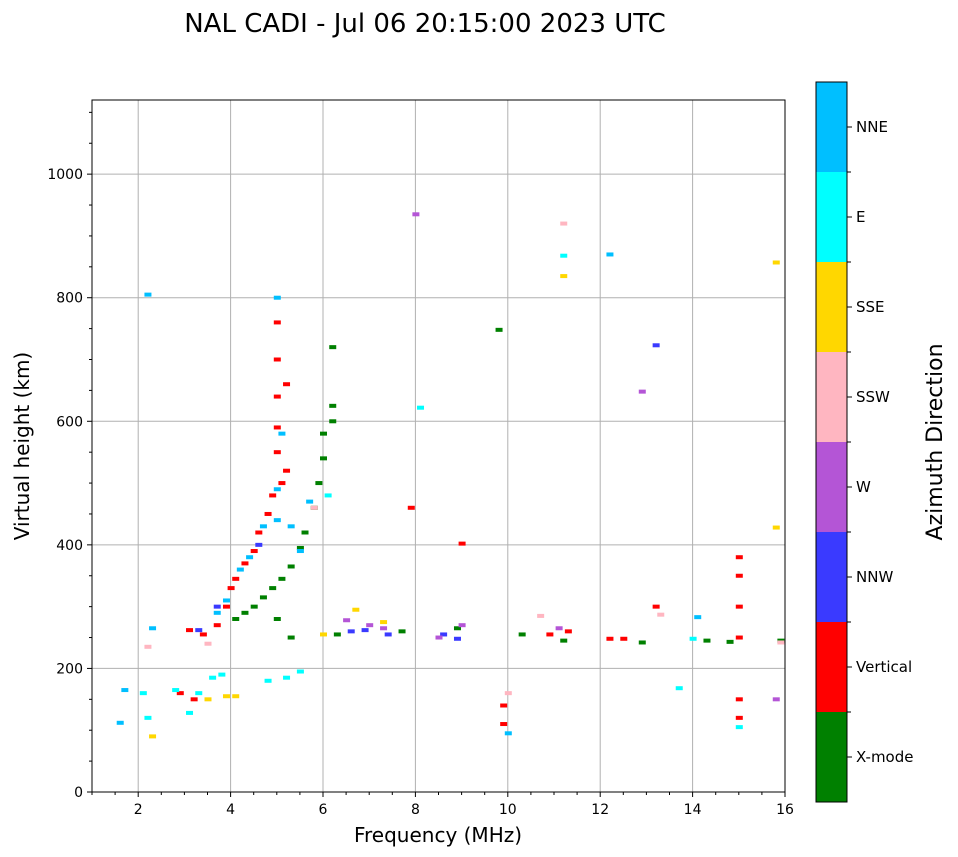 Image resolution: width=958 pixels, height=857 pixels. Describe the element at coordinates (600, 810) in the screenshot. I see `x-tick-label: 12` at that location.